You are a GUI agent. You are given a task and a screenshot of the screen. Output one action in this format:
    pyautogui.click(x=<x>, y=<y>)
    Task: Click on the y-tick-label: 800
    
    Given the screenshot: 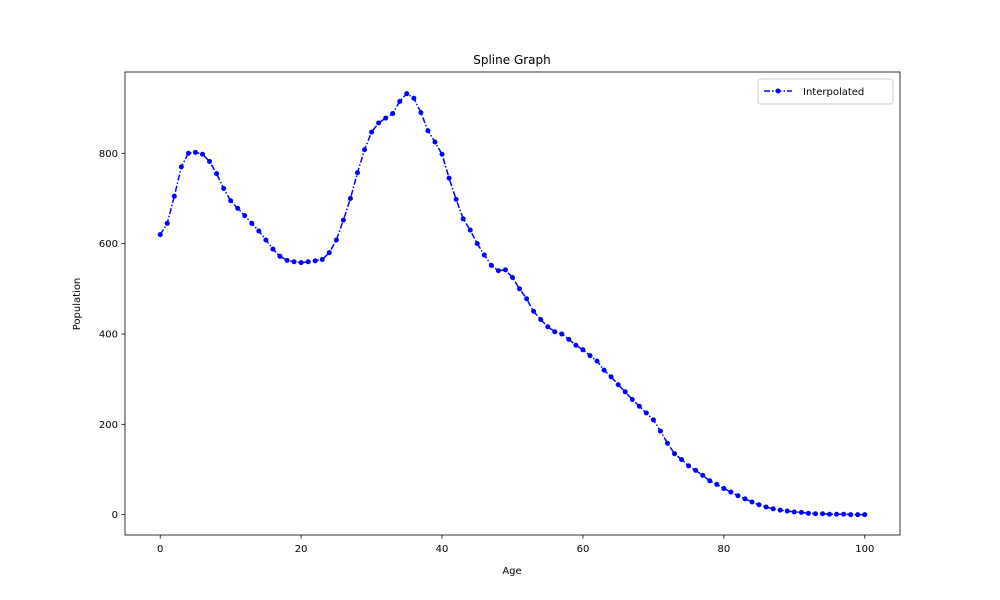 What is the action you would take?
    pyautogui.click(x=108, y=154)
    